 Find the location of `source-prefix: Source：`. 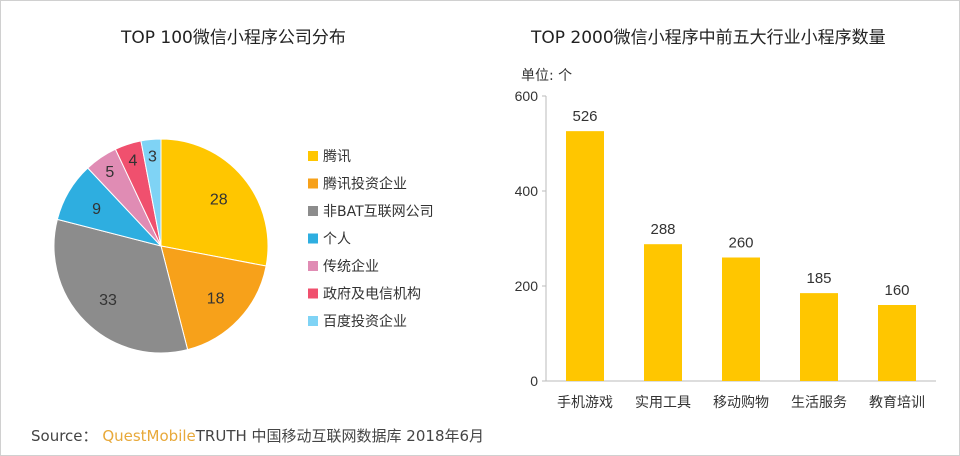

source-prefix: Source： is located at coordinates (64, 436).